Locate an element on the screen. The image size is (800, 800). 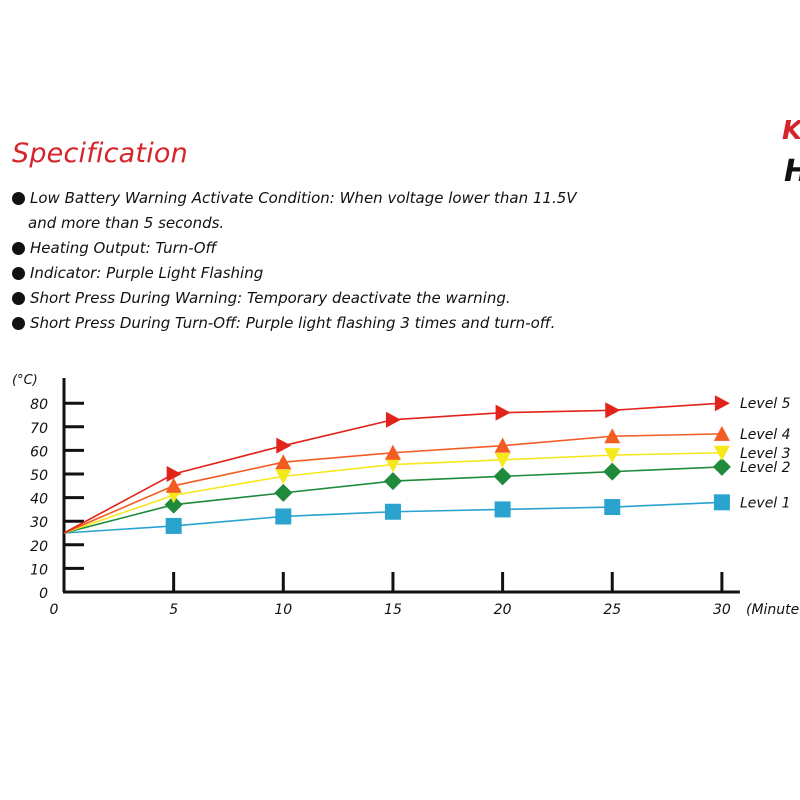
x-tick-label: 0 is located at coordinates (54, 610).